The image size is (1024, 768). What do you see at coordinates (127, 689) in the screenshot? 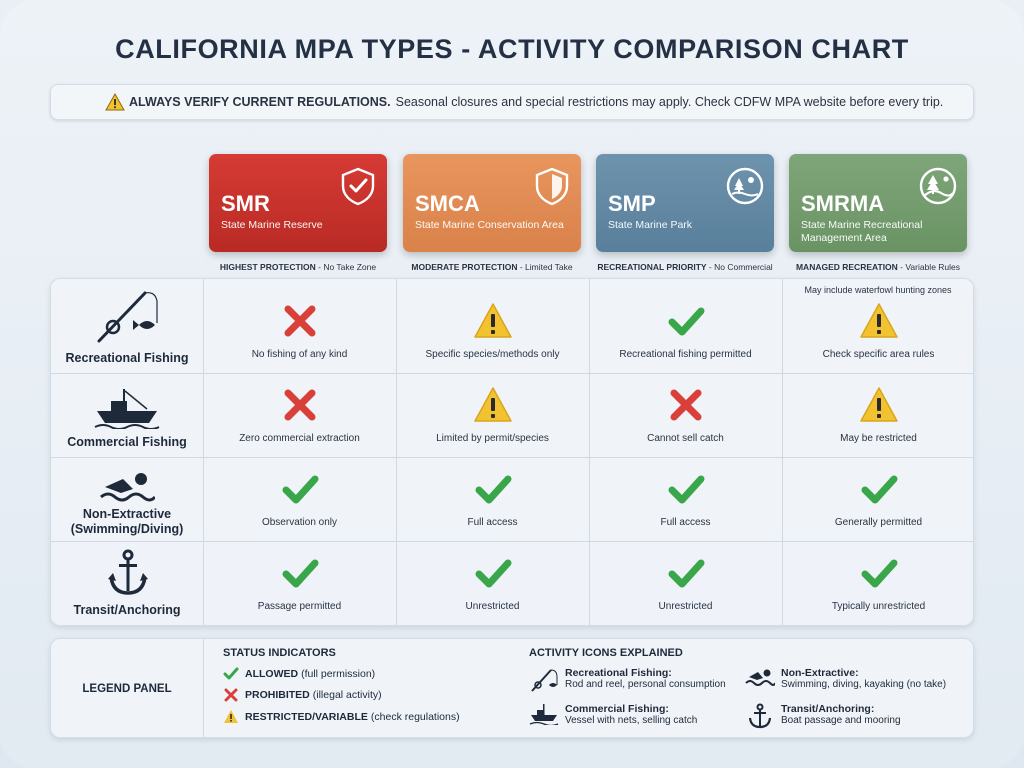
I see `legend-title: LEGEND PANEL` at bounding box center [127, 689].